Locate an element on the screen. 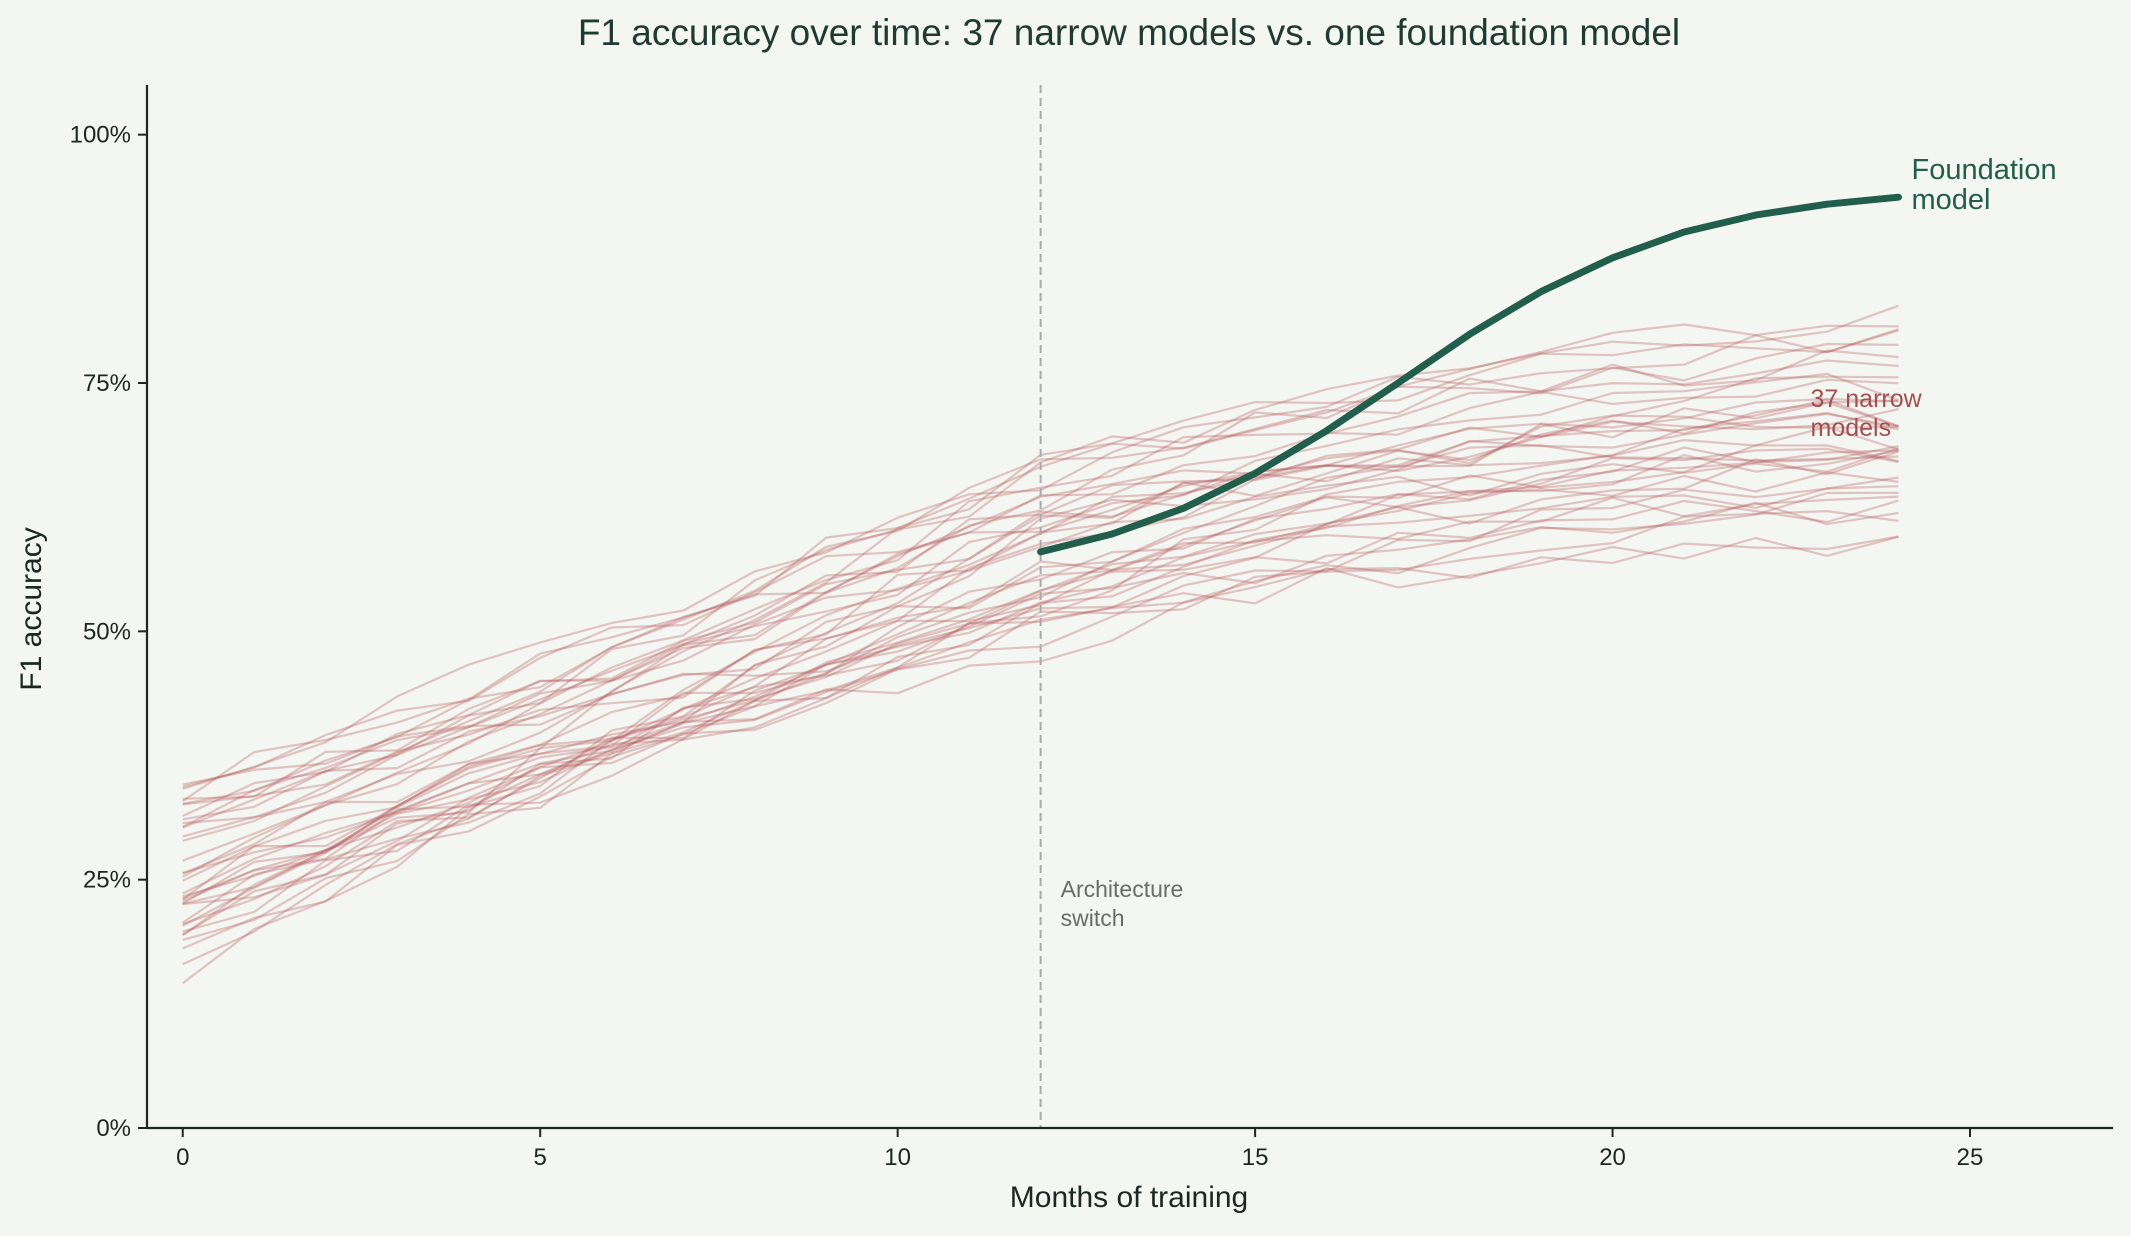 This screenshot has height=1236, width=2131. y-tick-label: 0% is located at coordinates (113, 1128).